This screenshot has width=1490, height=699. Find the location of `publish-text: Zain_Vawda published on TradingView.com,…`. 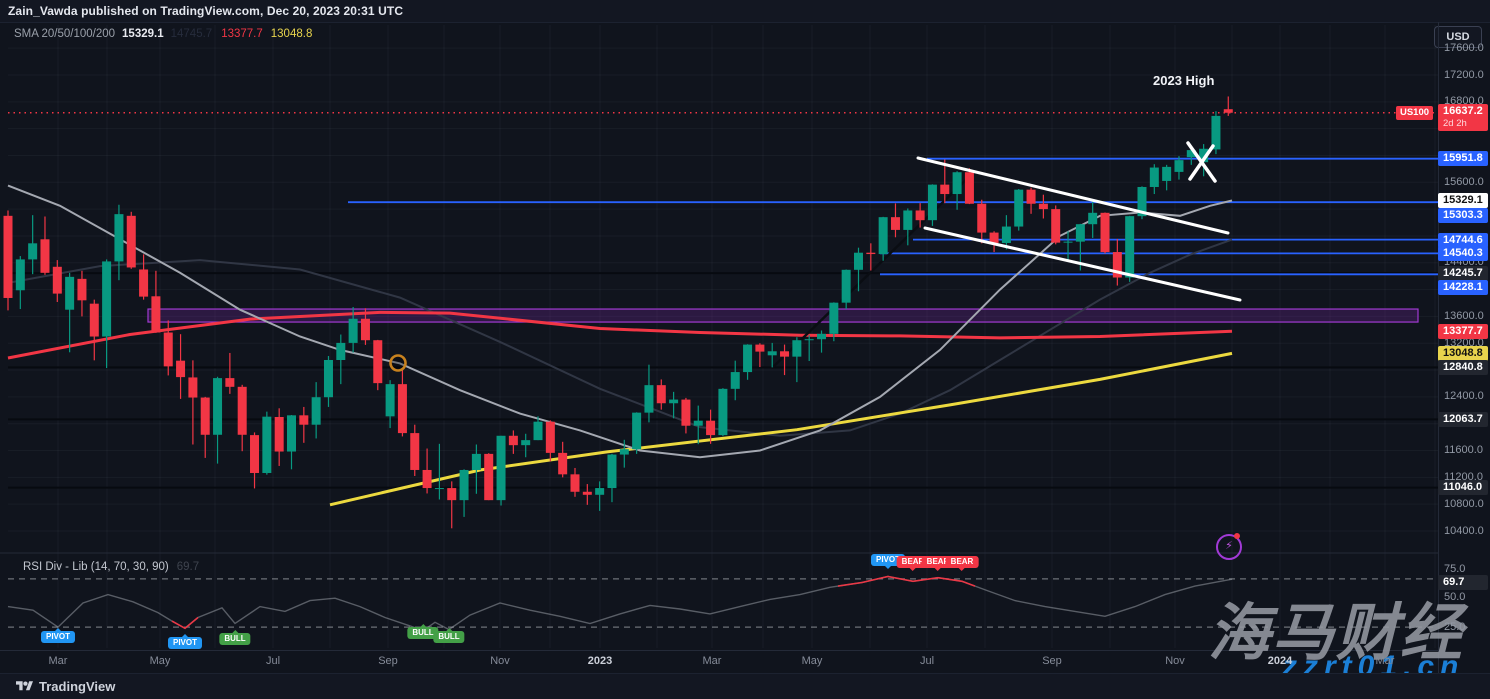

publish-text: Zain_Vawda published on TradingView.com,… is located at coordinates (206, 11).